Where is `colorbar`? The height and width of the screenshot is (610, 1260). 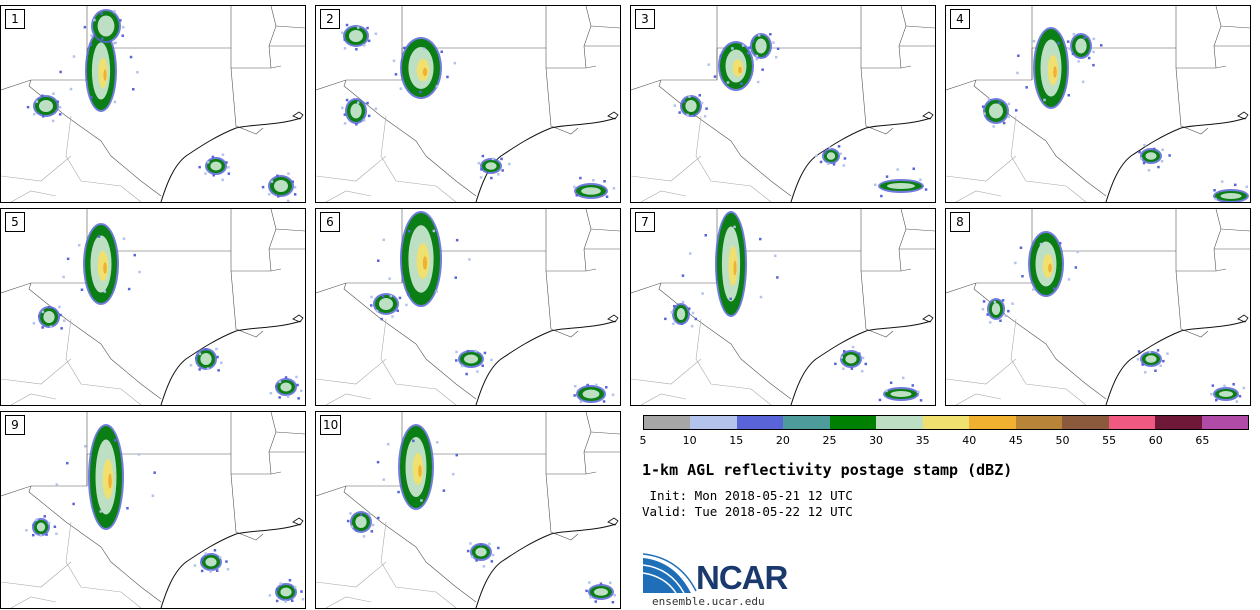 colorbar is located at coordinates (946, 422).